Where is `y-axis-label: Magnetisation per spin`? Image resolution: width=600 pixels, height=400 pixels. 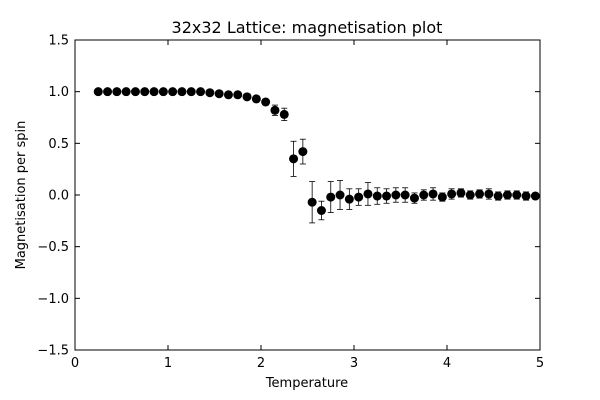 y-axis-label: Magnetisation per spin is located at coordinates (21, 195).